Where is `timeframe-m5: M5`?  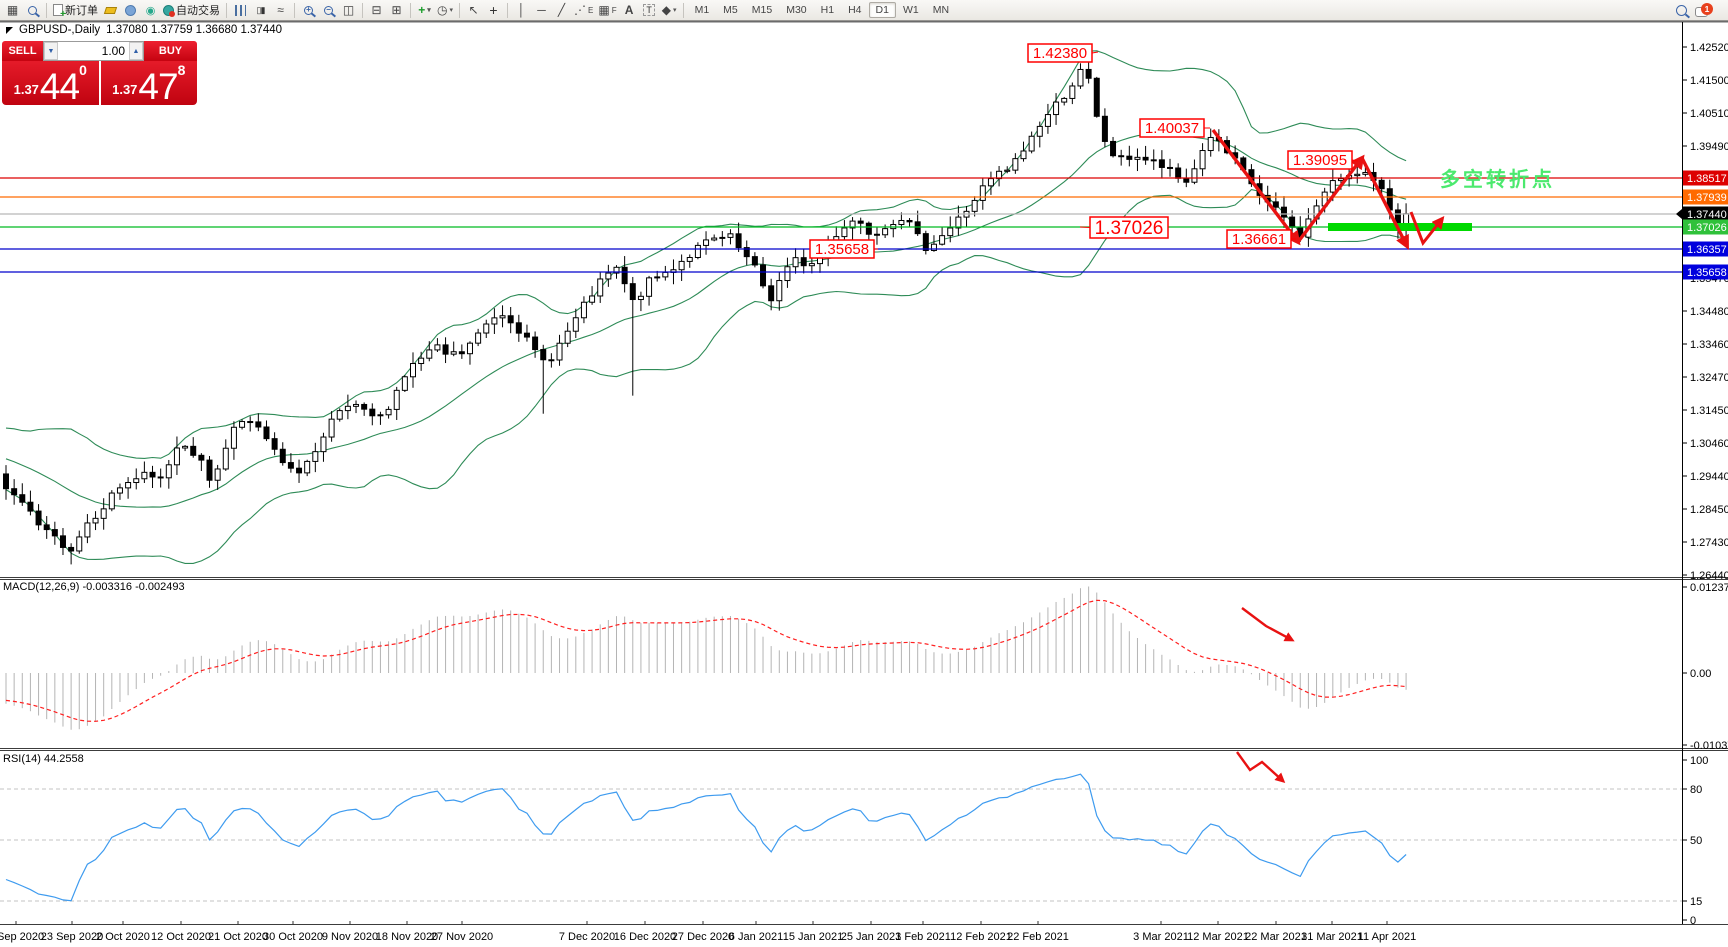
timeframe-m5: M5 is located at coordinates (730, 10).